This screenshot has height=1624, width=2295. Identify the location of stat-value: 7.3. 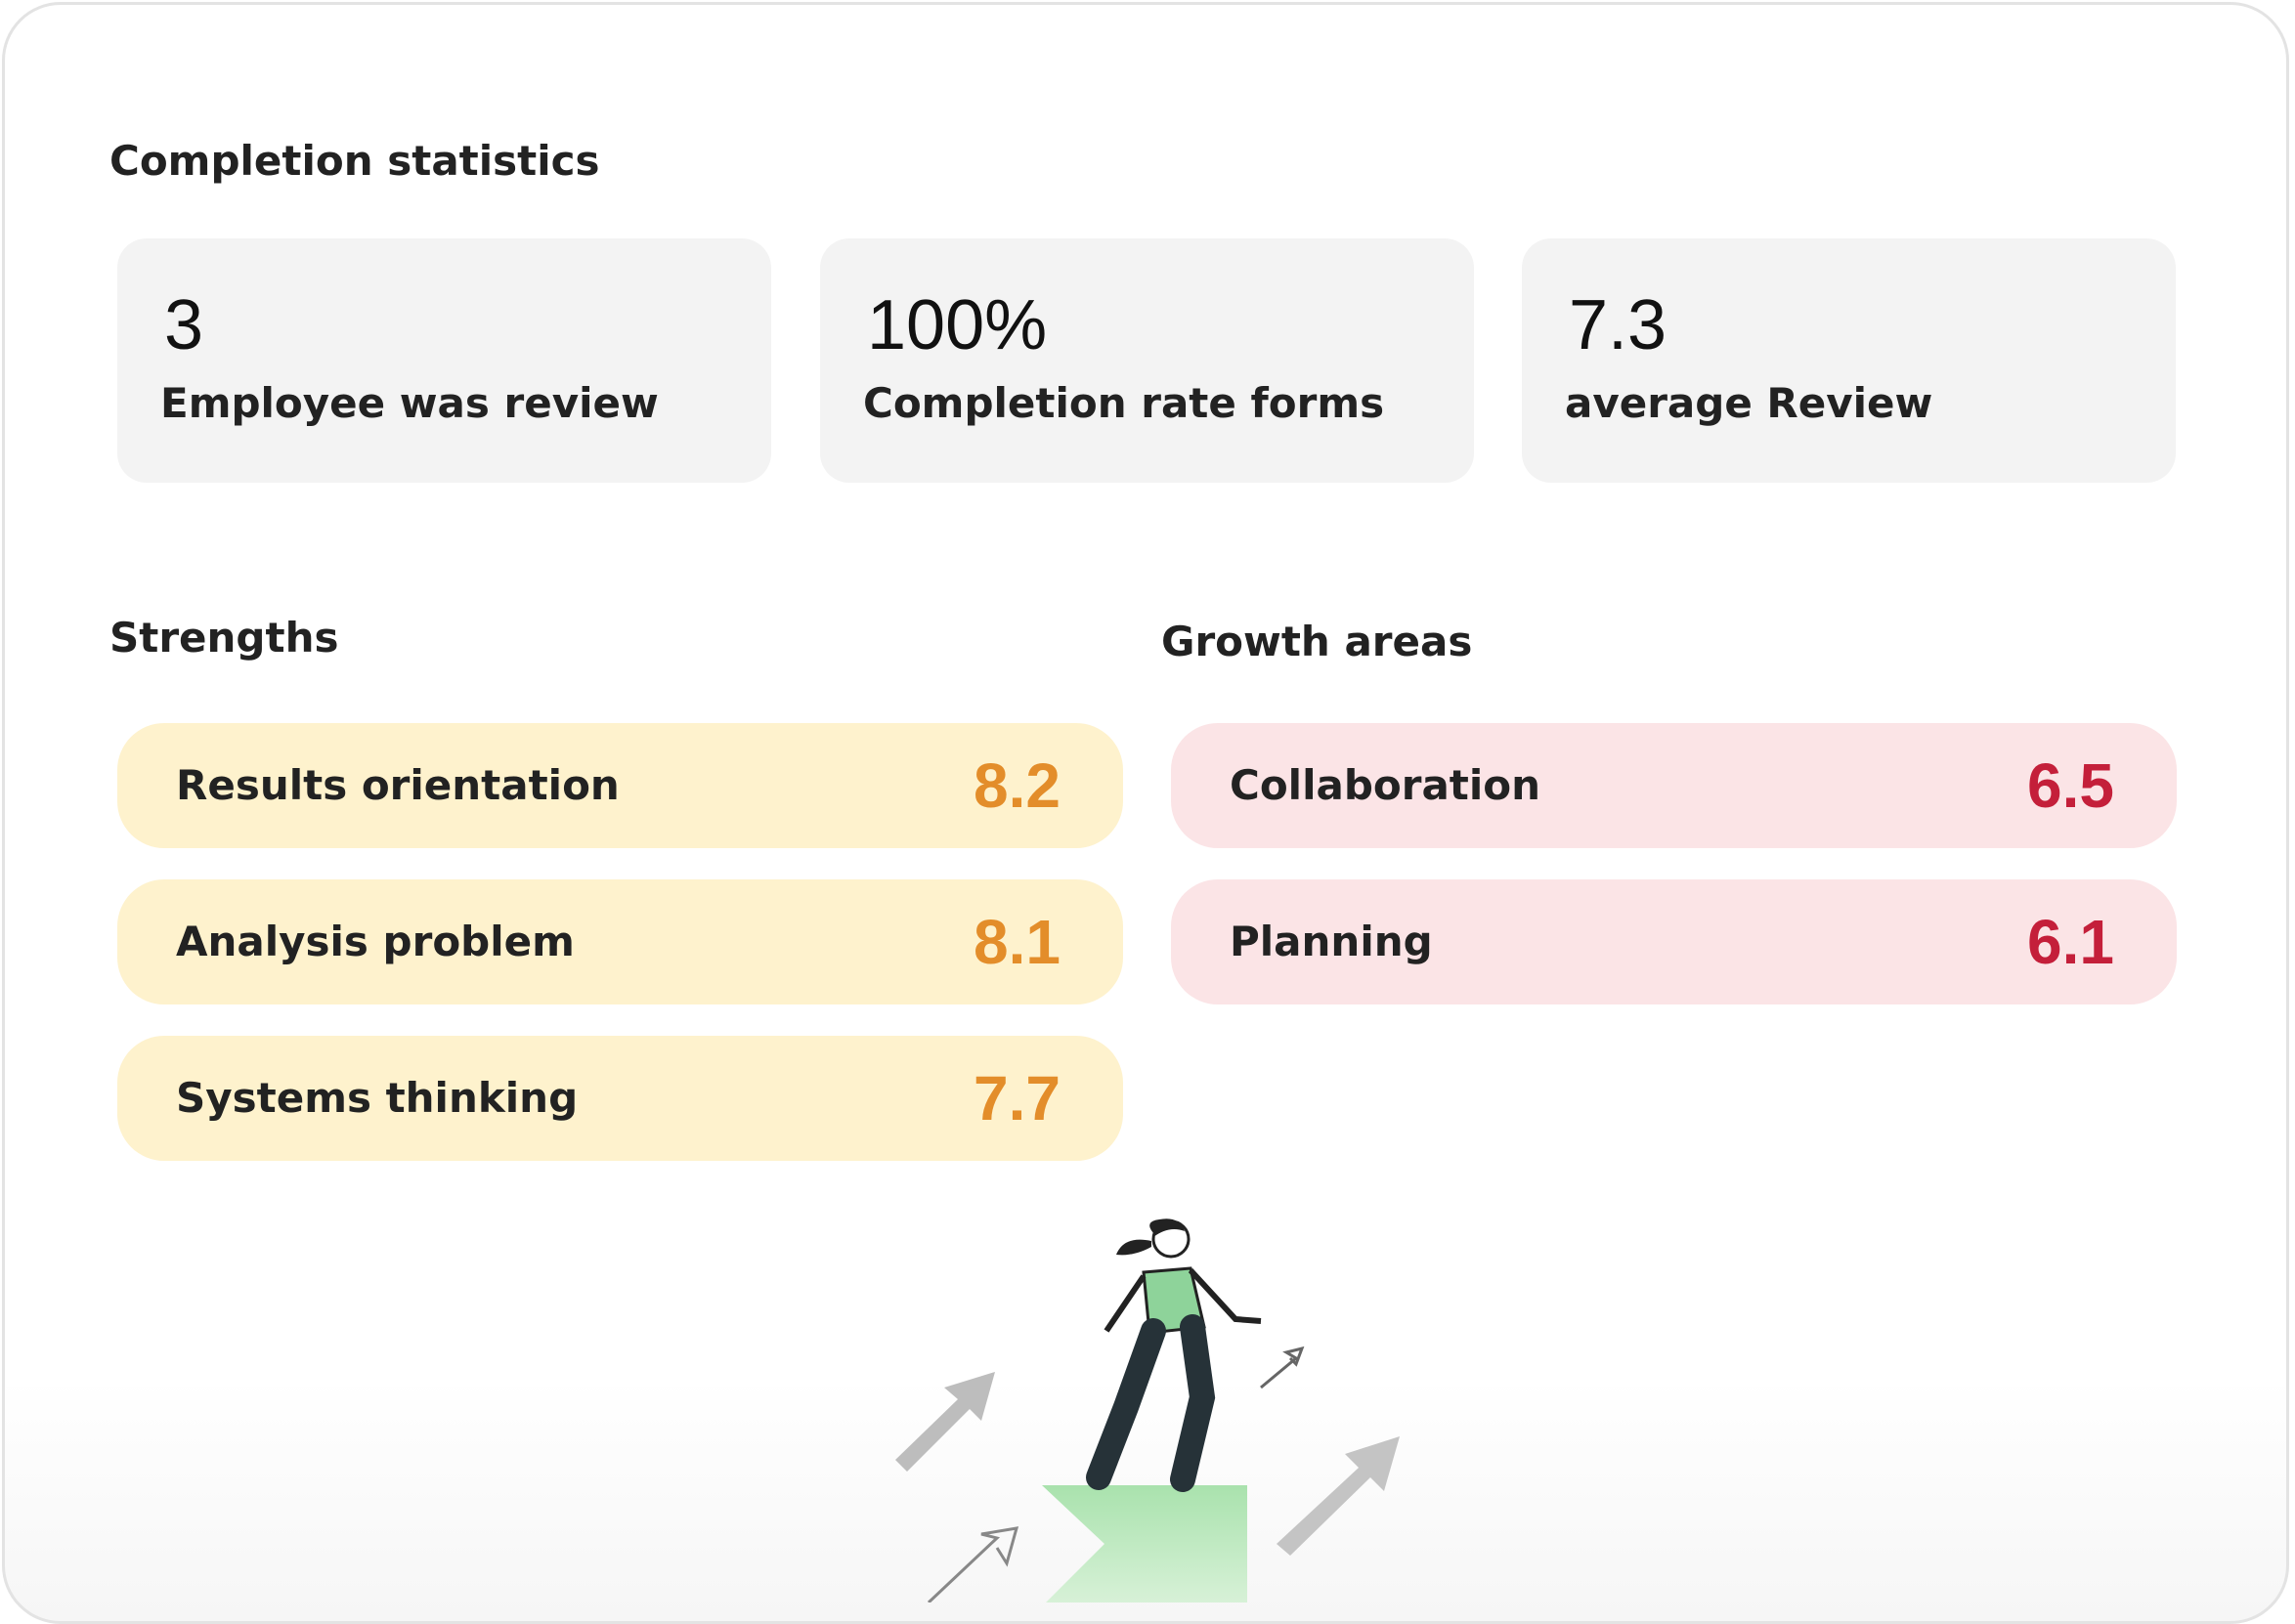
(1618, 325).